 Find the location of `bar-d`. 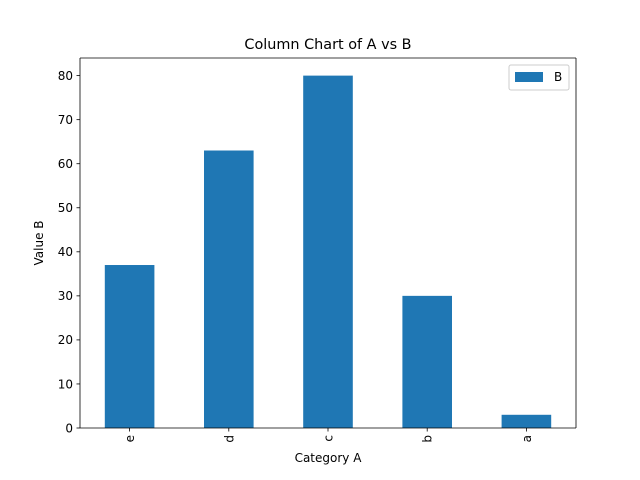

bar-d is located at coordinates (229, 289).